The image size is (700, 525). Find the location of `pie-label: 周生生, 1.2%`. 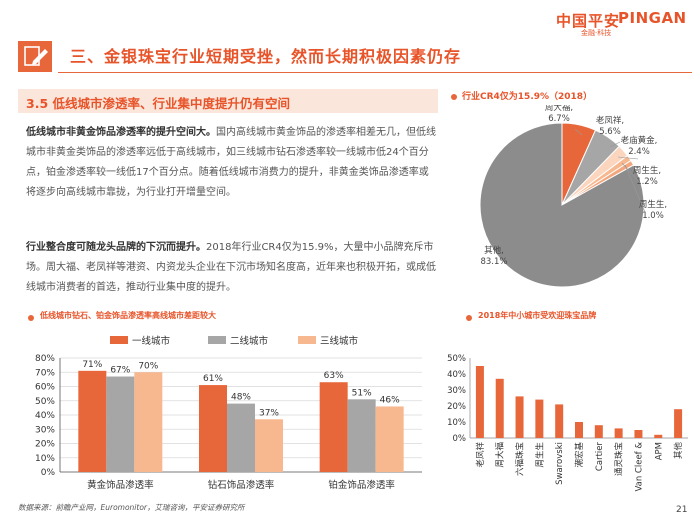

pie-label: 周生生, 1.2% is located at coordinates (647, 176).